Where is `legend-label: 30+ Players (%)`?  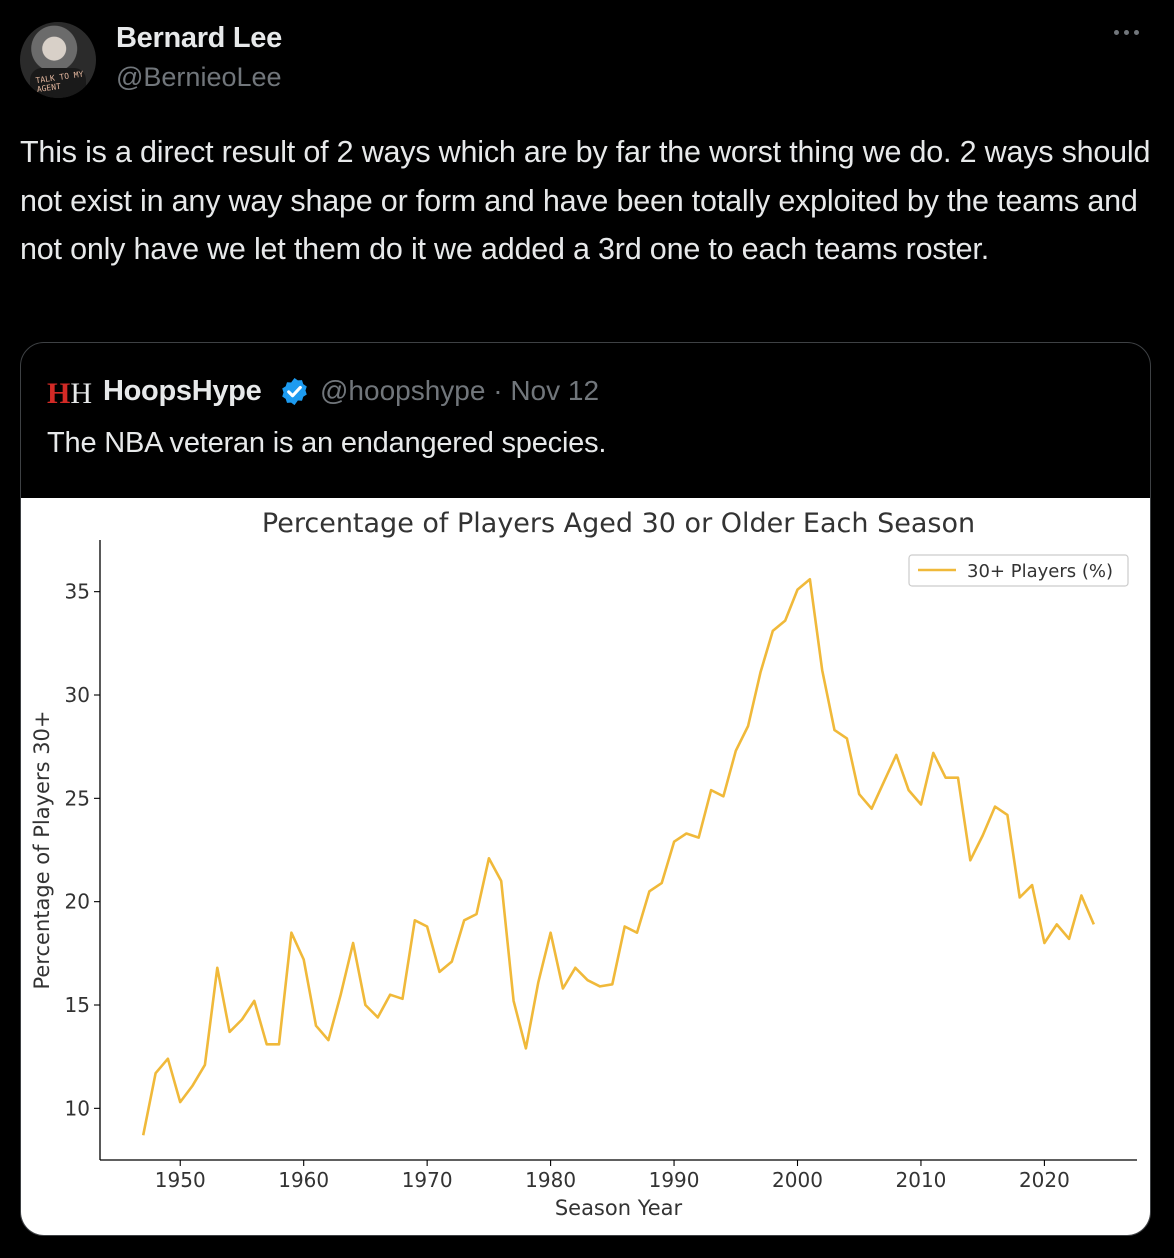
legend-label: 30+ Players (%) is located at coordinates (1040, 571).